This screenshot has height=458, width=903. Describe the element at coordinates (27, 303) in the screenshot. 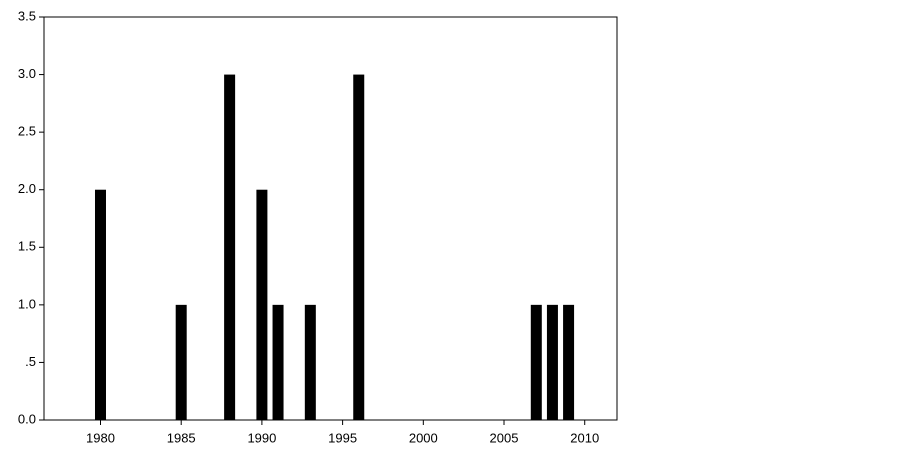

I see `y-tick-label: 1.0` at that location.